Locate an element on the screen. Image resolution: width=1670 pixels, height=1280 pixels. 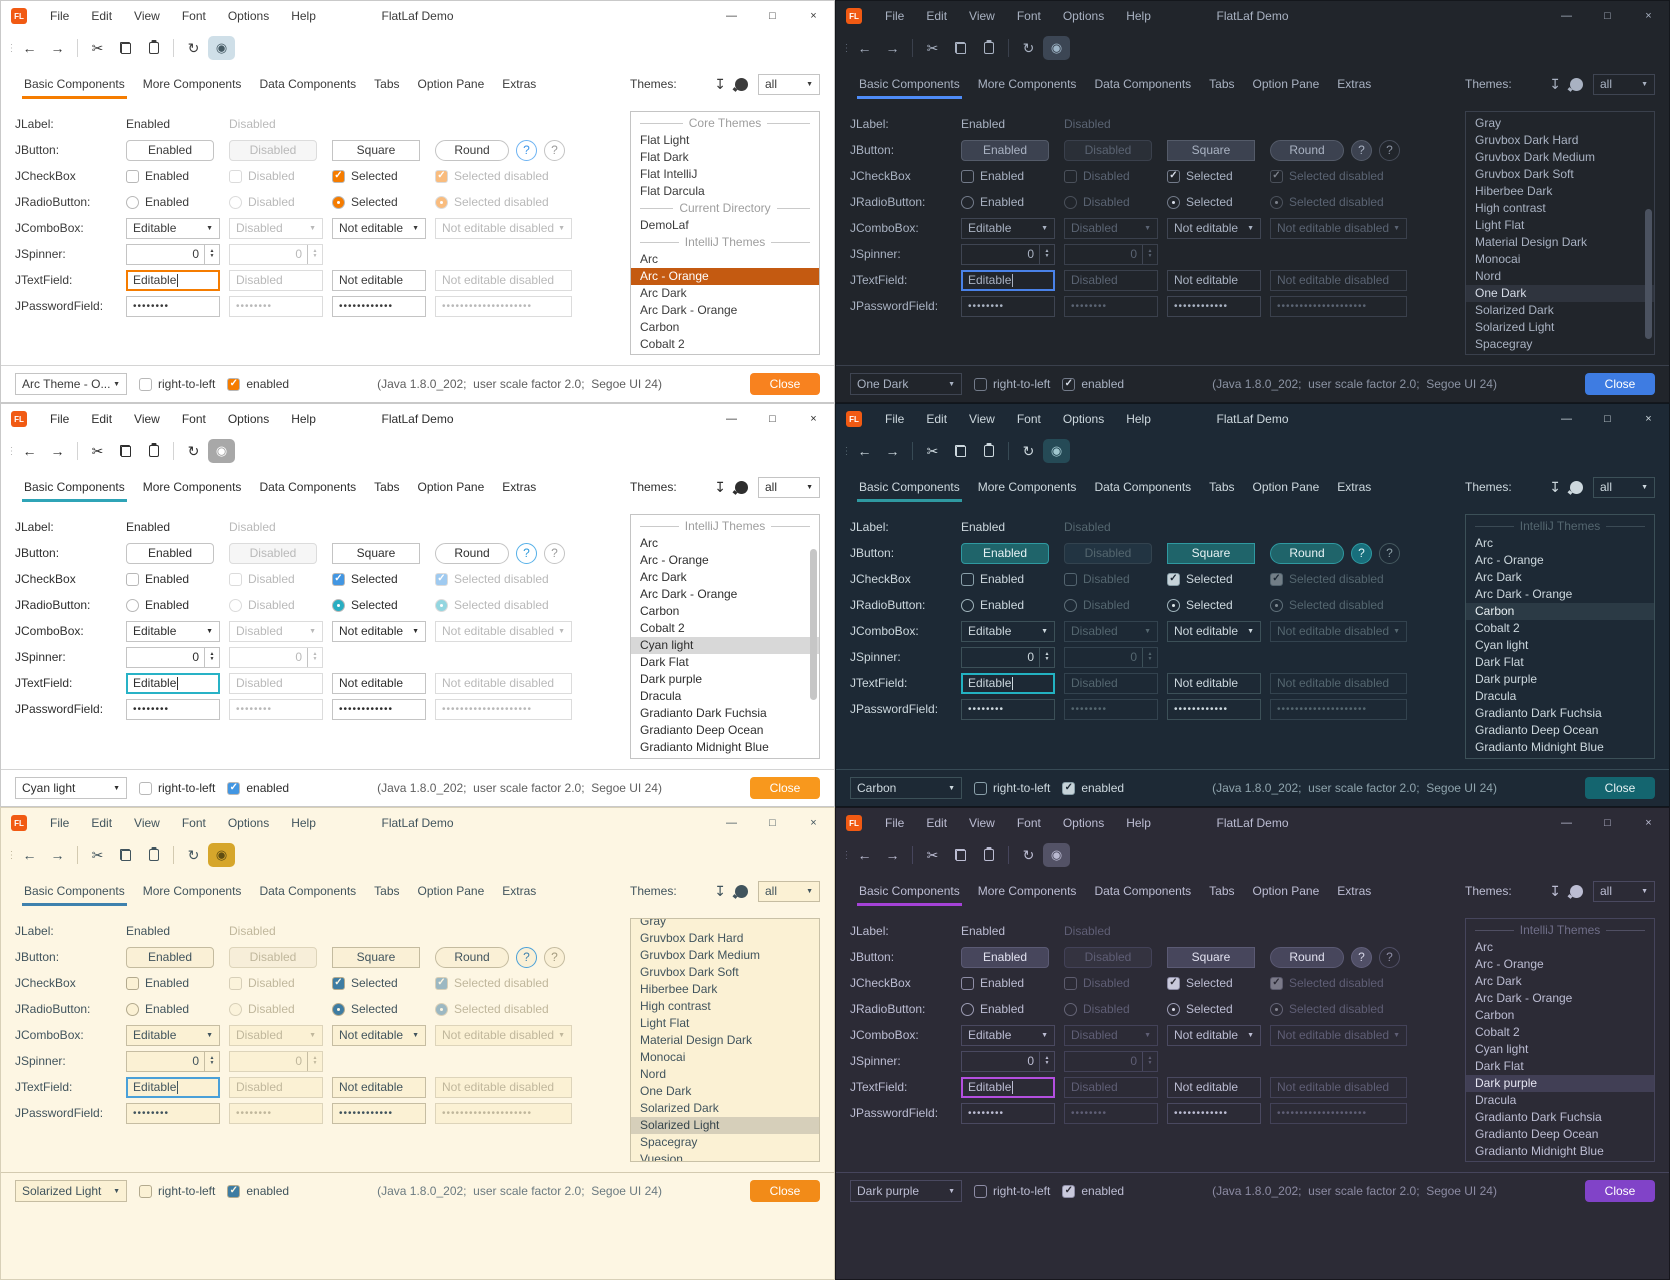
close-window-button: × is located at coordinates (1648, 419).